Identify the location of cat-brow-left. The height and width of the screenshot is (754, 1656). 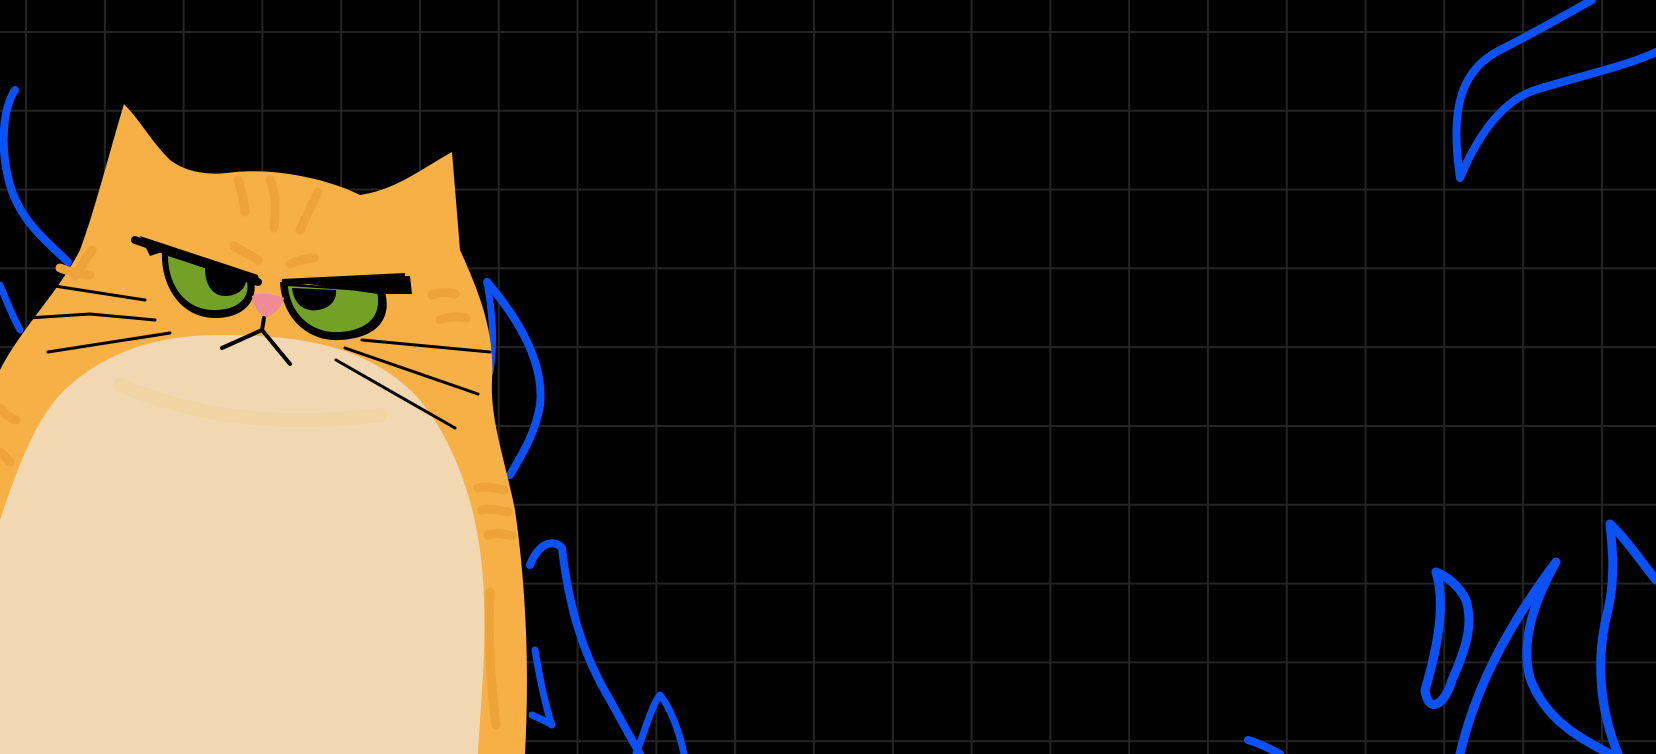
(196, 261).